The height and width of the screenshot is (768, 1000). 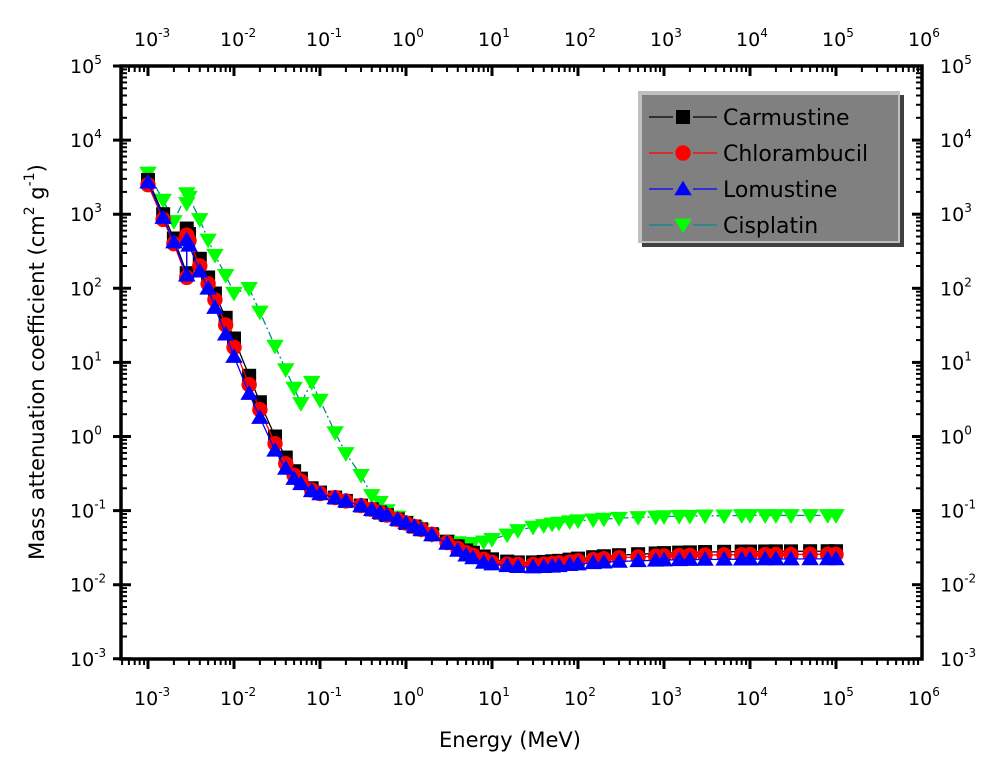 What do you see at coordinates (678, 692) in the screenshot?
I see `x-tick-label-bottom-exponent: 3` at bounding box center [678, 692].